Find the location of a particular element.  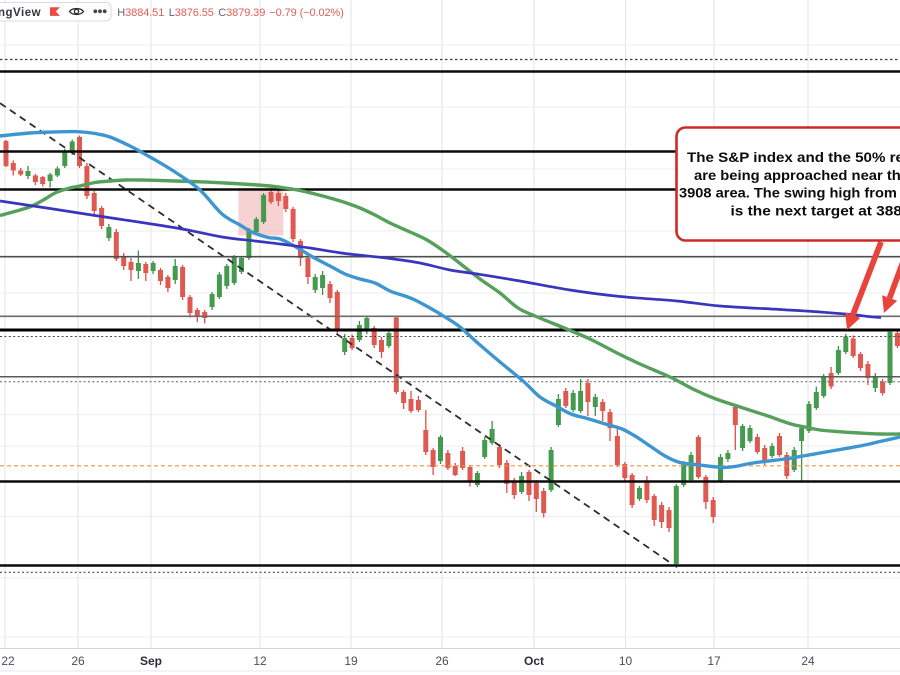

svg-text: −0.79 (−0.02%) is located at coordinates (306, 13).